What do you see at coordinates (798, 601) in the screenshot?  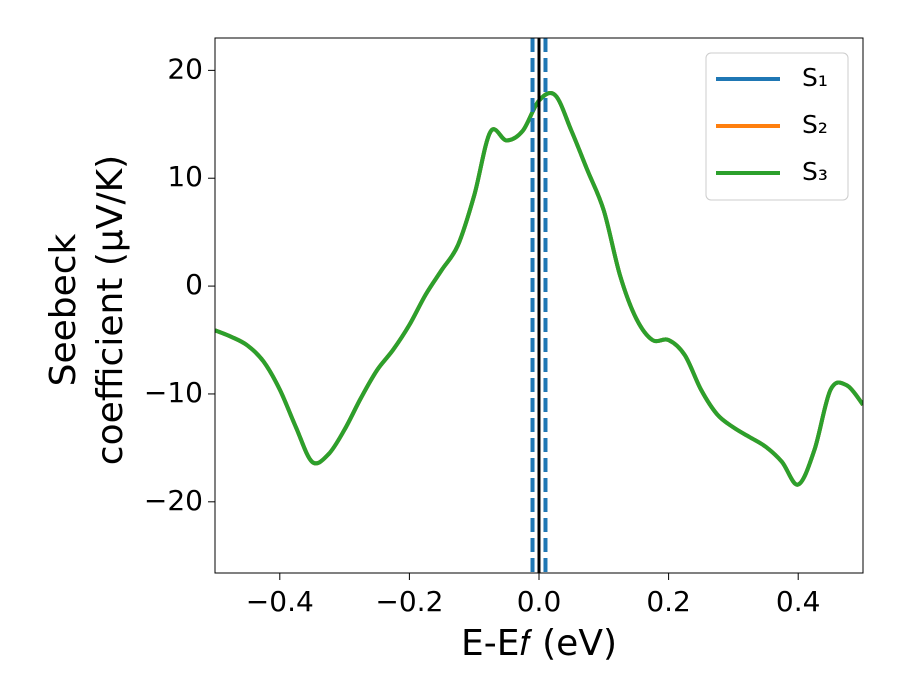 I see `x-tick-label: 0.4` at bounding box center [798, 601].